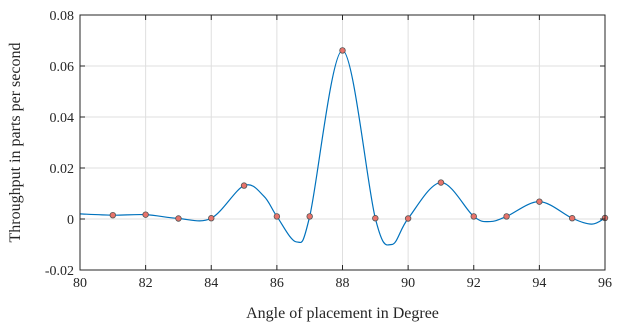  What do you see at coordinates (62, 67) in the screenshot?
I see `y-tick-label: 0.06` at bounding box center [62, 67].